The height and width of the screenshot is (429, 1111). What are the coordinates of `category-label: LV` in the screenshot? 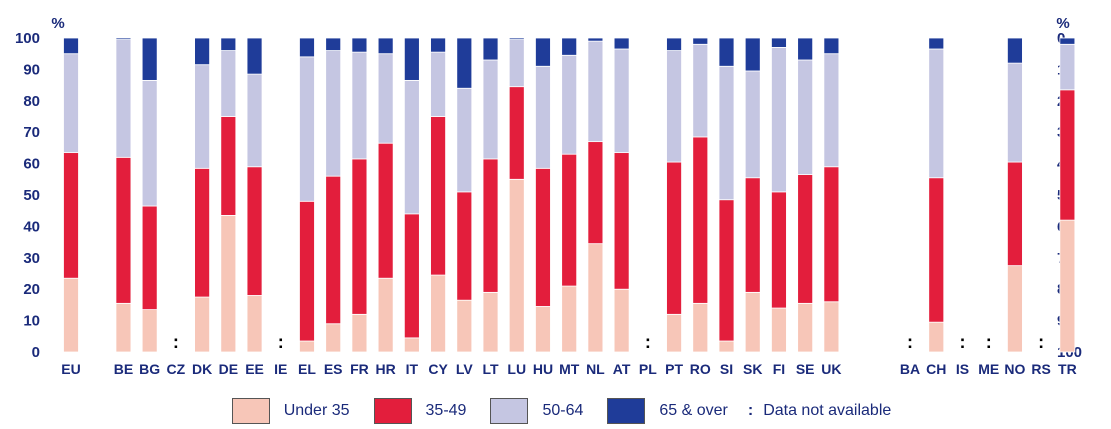 It's located at (465, 369).